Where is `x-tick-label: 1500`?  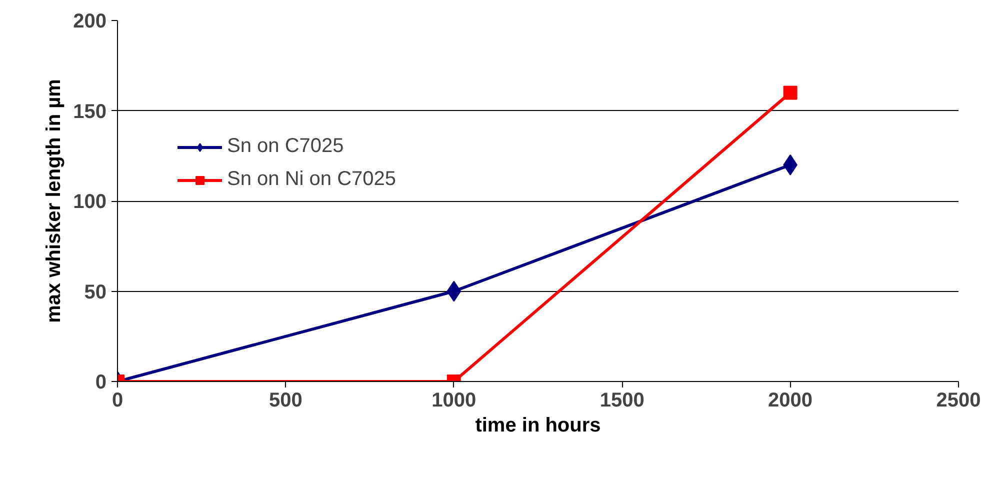 x-tick-label: 1500 is located at coordinates (622, 401).